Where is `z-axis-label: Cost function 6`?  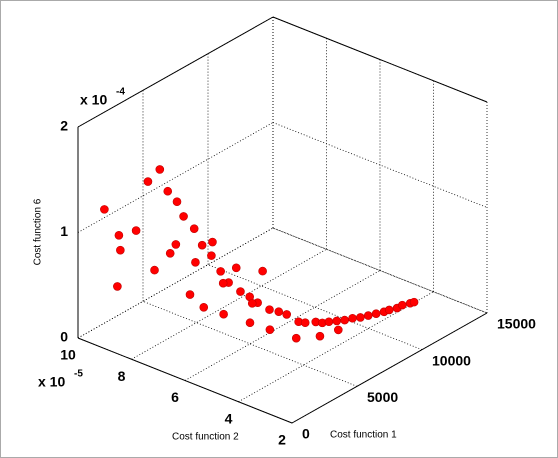 z-axis-label: Cost function 6 is located at coordinates (38, 231).